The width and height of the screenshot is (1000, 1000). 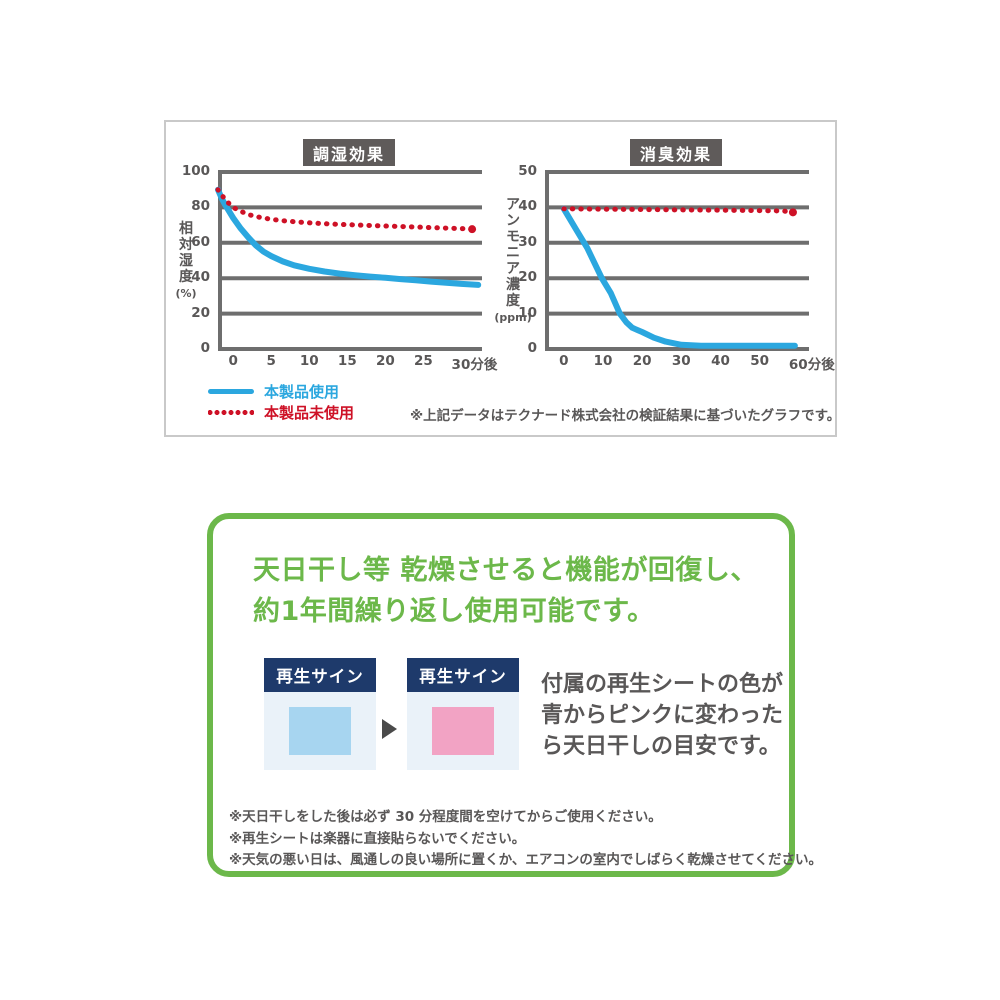 I want to click on deodorize-y-axis-ticks: 0 10 20 30 40 50, so click(x=510, y=255).